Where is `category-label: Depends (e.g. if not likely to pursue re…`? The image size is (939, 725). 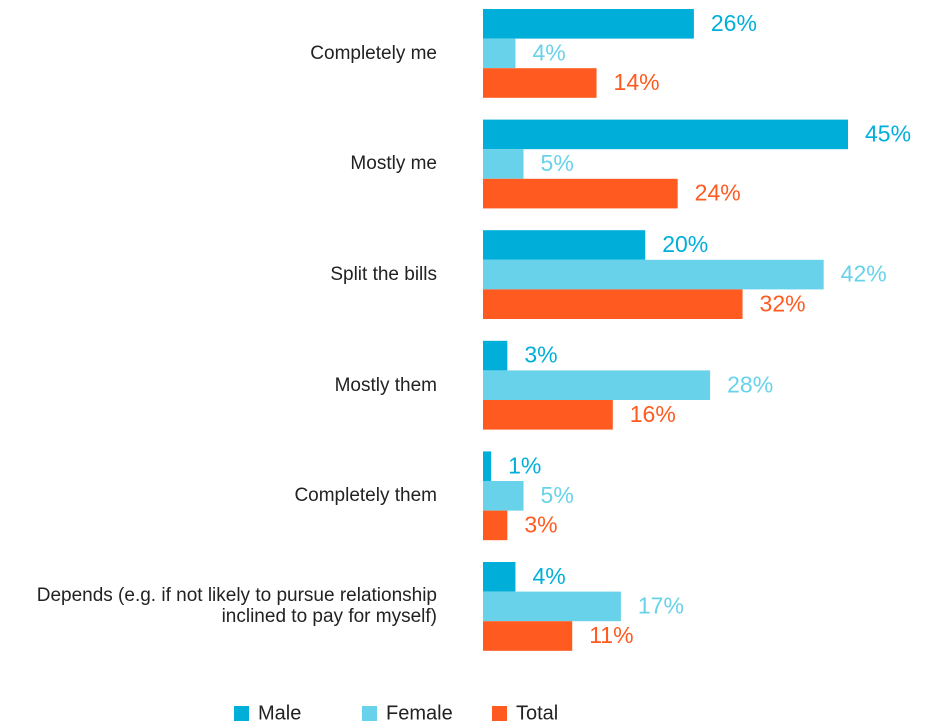 category-label: Depends (e.g. if not likely to pursue re… is located at coordinates (236, 606).